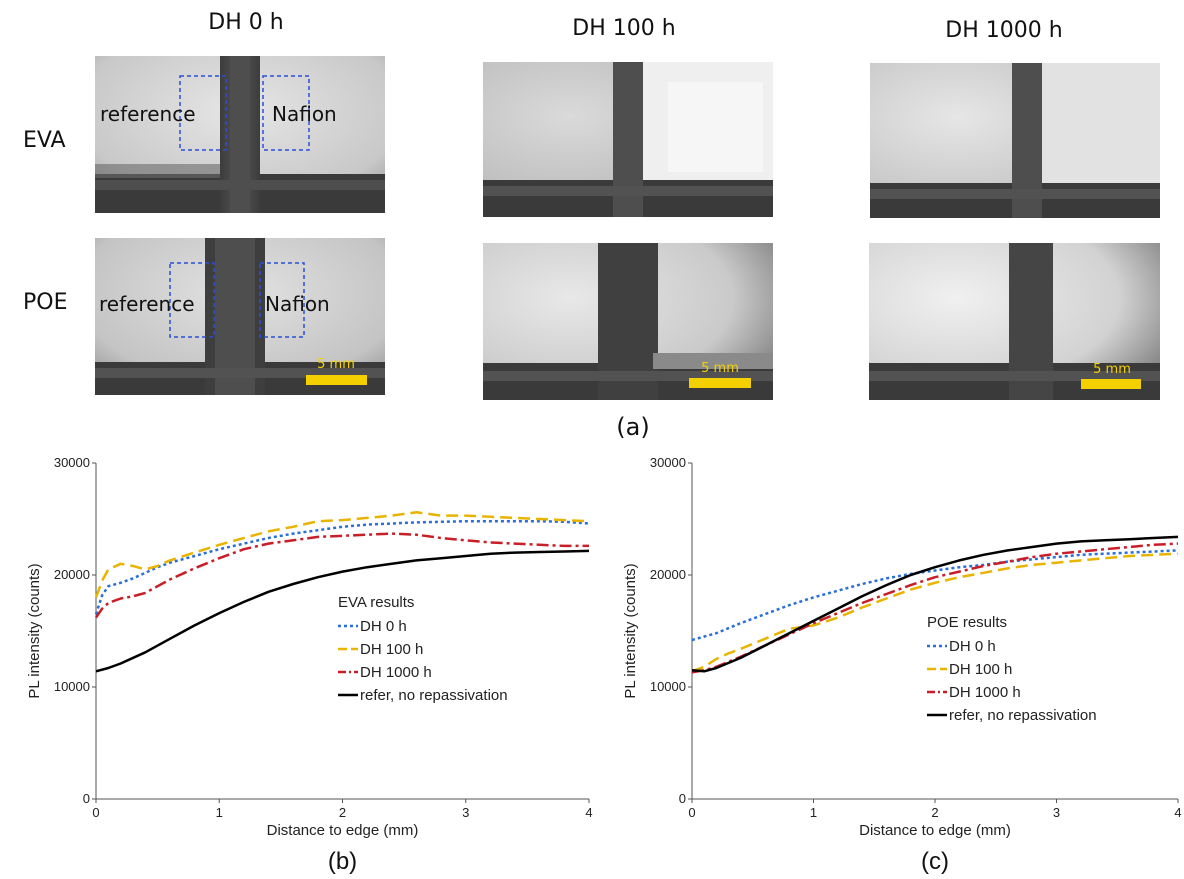  I want to click on column-header-dh1000: DH 1000 h, so click(1004, 30).